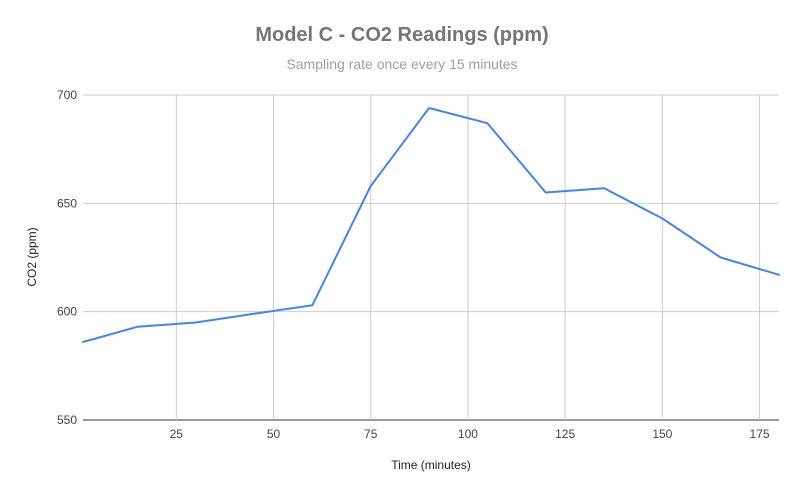 Image resolution: width=804 pixels, height=497 pixels. Describe the element at coordinates (67, 203) in the screenshot. I see `y-tick-label: 650` at that location.